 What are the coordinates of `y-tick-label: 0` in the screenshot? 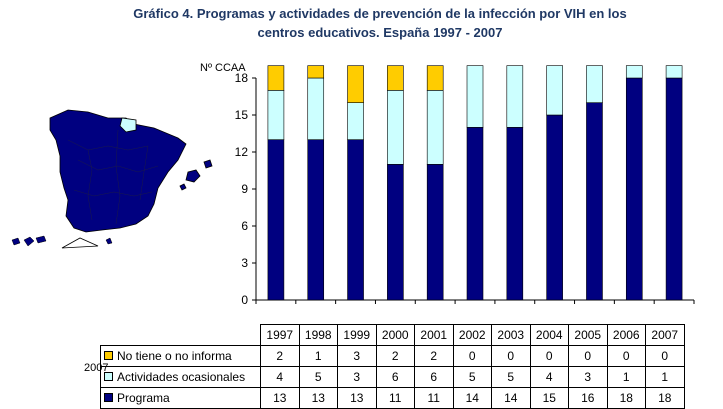 It's located at (244, 300).